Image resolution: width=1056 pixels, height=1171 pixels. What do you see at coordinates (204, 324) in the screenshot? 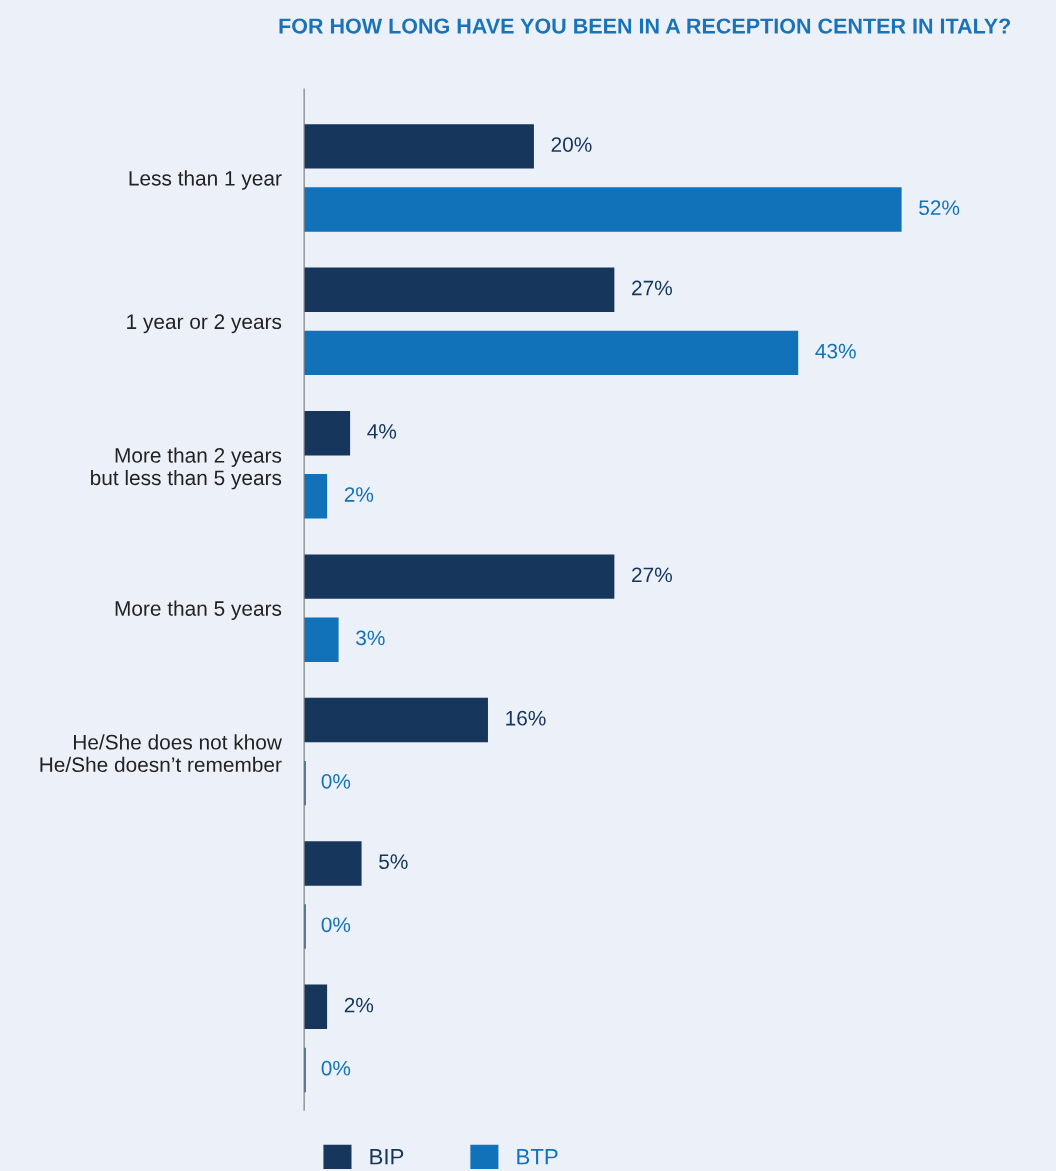
I see `y-tick-label: 1 year or 2 years` at bounding box center [204, 324].